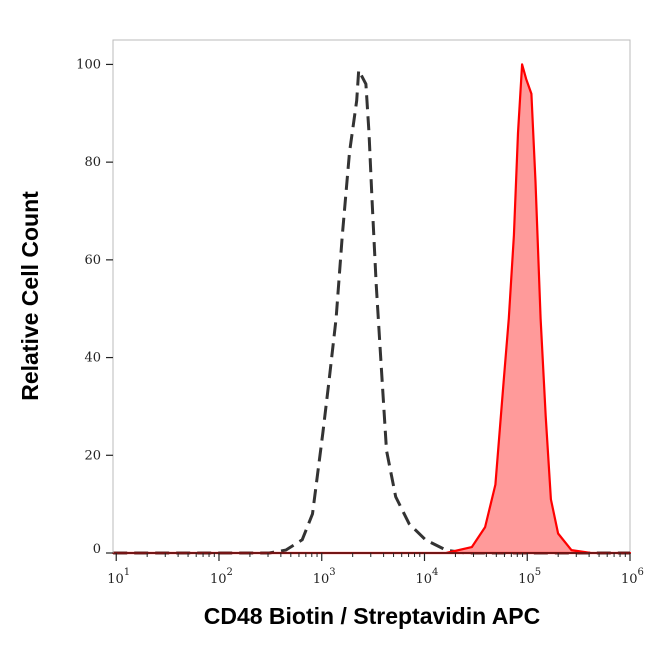 The image size is (650, 645). What do you see at coordinates (221, 577) in the screenshot?
I see `x-tick-label: 10²` at bounding box center [221, 577].